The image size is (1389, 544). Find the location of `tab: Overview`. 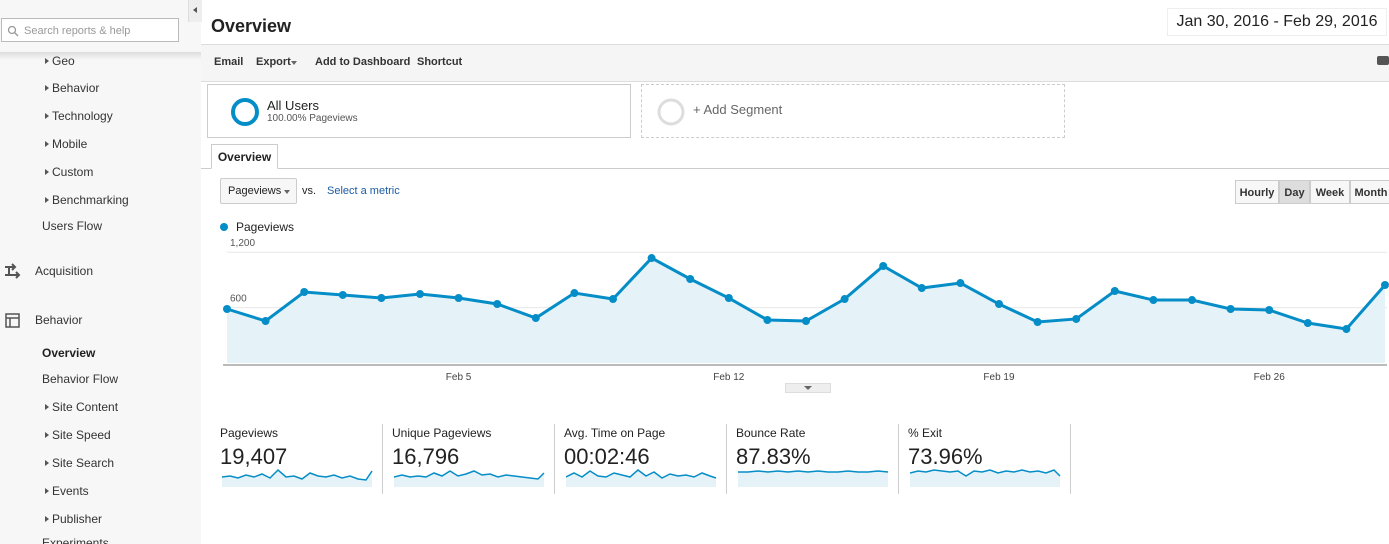

tab: Overview is located at coordinates (244, 156).